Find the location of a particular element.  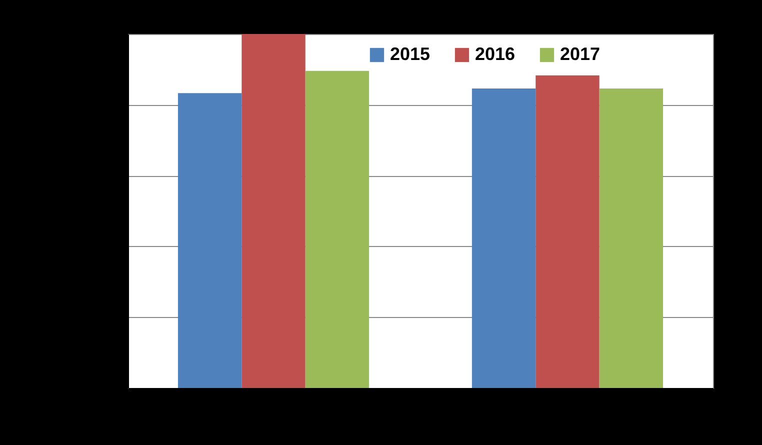

legend-label: 2016 is located at coordinates (495, 54).